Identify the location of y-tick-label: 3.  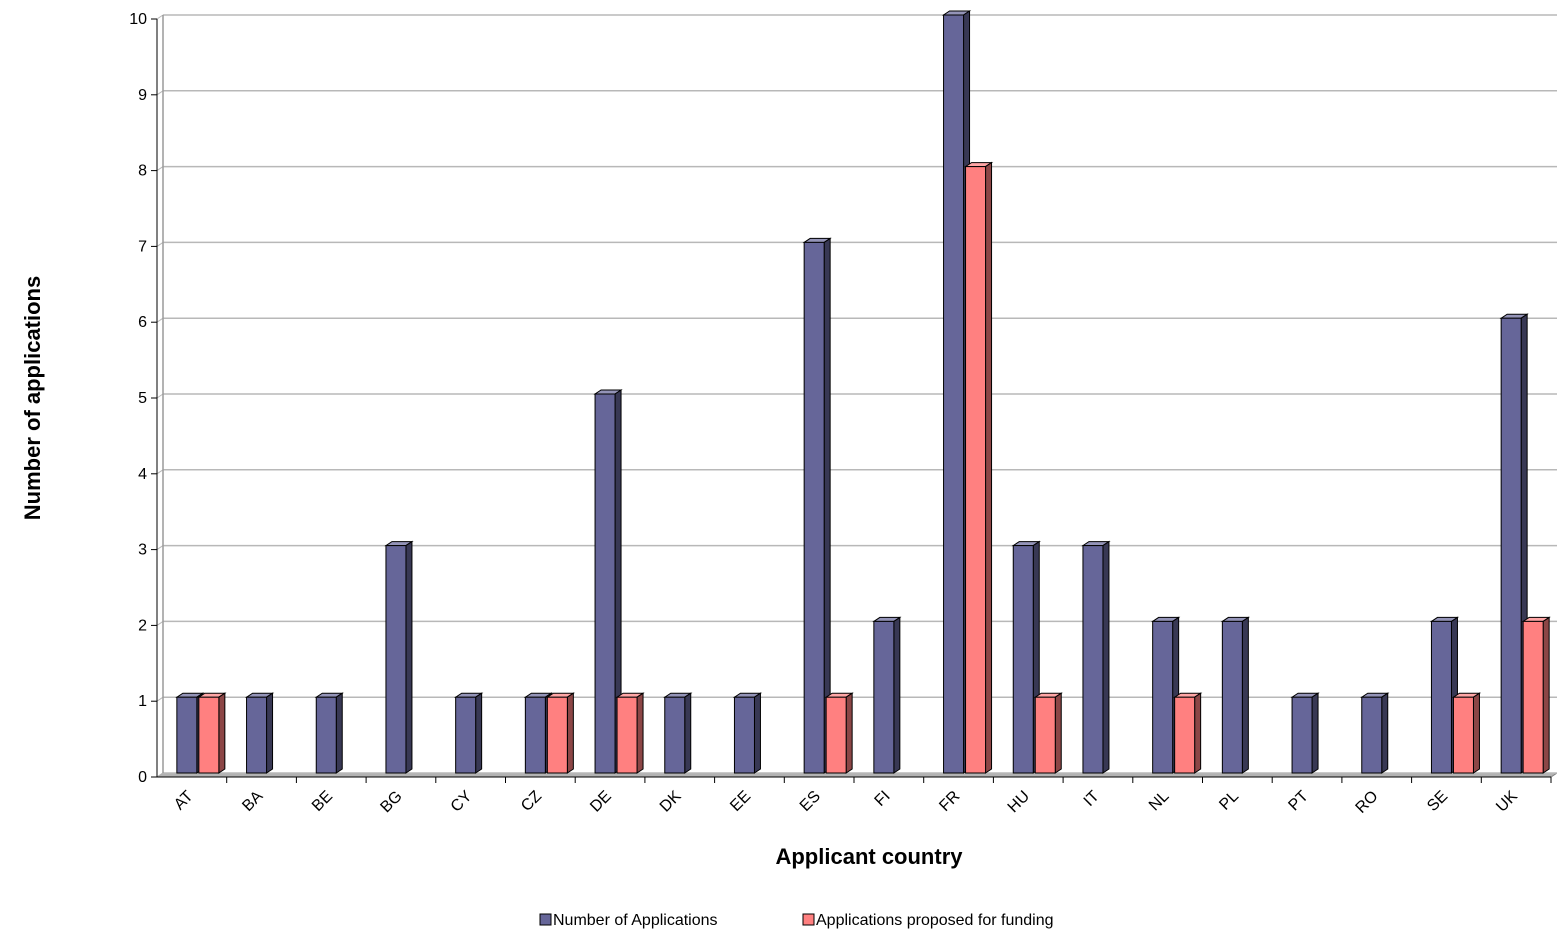
(142, 550).